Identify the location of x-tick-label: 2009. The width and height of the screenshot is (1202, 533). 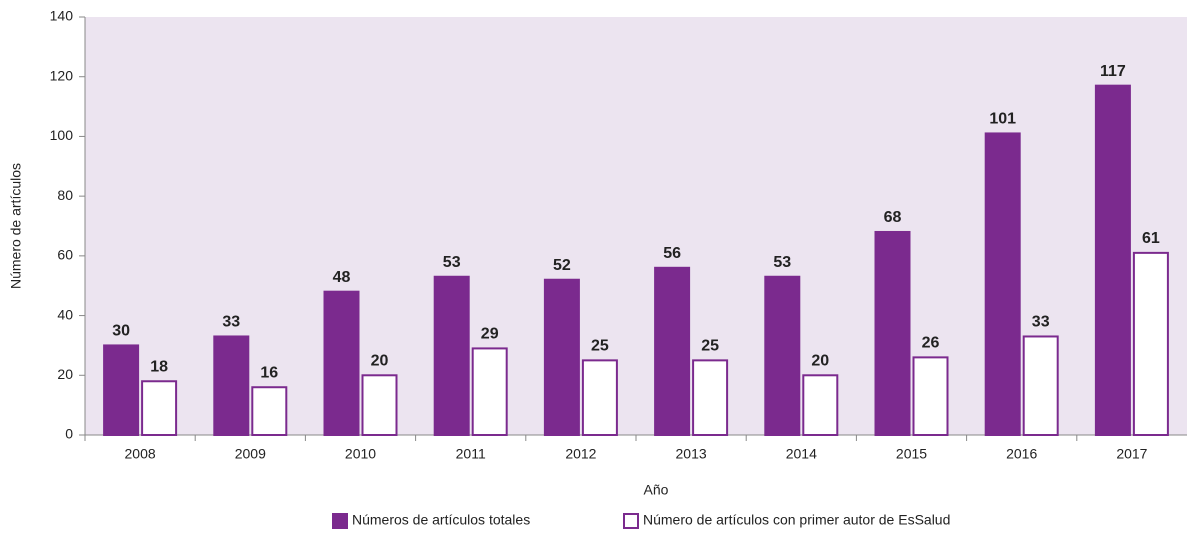
(250, 454).